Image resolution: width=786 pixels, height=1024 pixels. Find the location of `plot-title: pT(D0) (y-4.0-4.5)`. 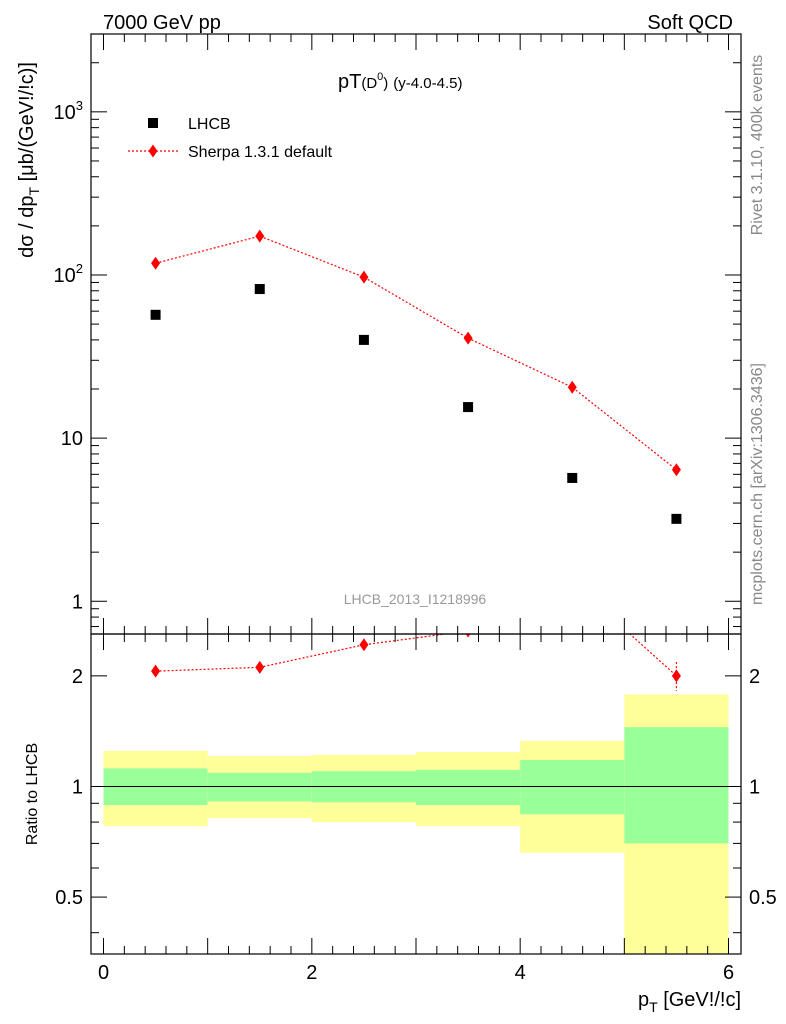

plot-title: pT(D0) (y-4.0-4.5) is located at coordinates (400, 82).